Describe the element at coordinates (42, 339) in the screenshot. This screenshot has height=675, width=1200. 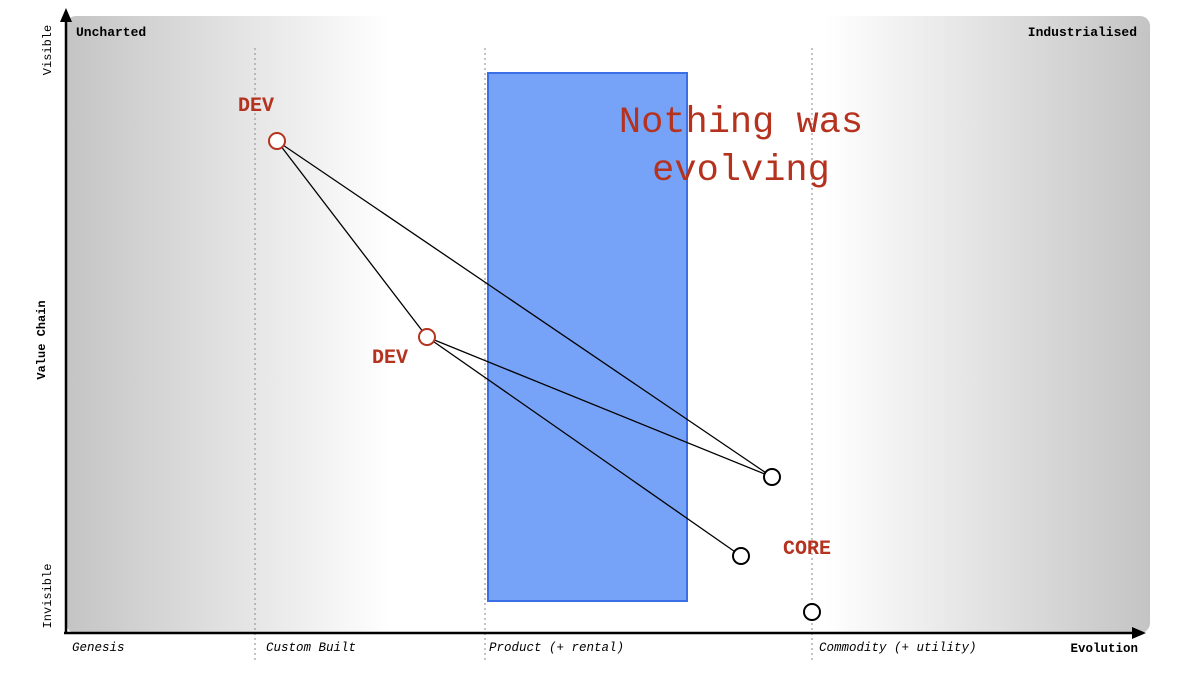
I see `y-axis-title: Value Chain` at that location.